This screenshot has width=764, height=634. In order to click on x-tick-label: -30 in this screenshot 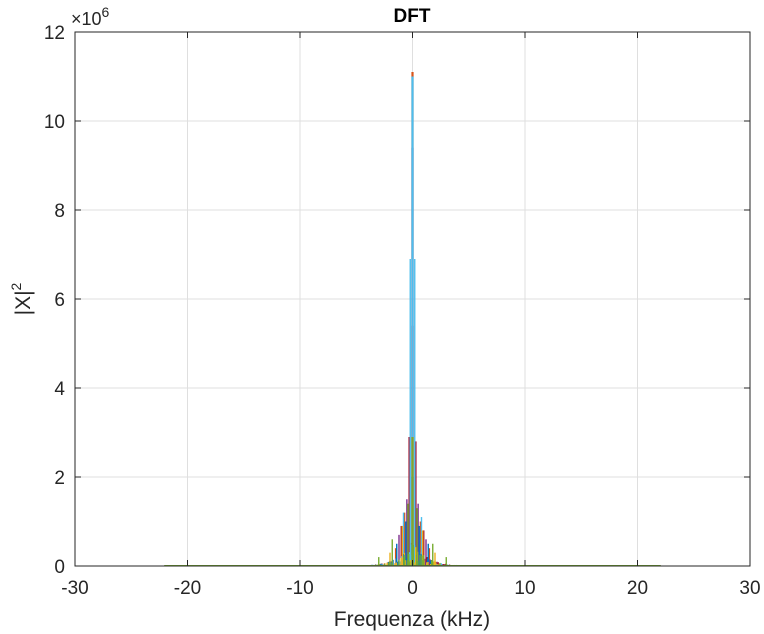, I will do `click(74, 588)`.